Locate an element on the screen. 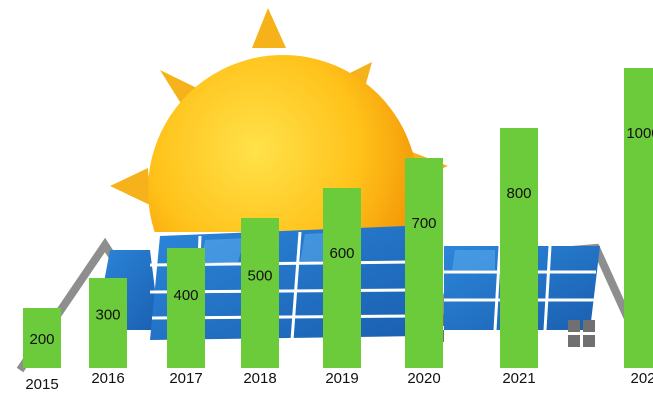 The height and width of the screenshot is (394, 653). bar-value-label: 300 is located at coordinates (107, 315).